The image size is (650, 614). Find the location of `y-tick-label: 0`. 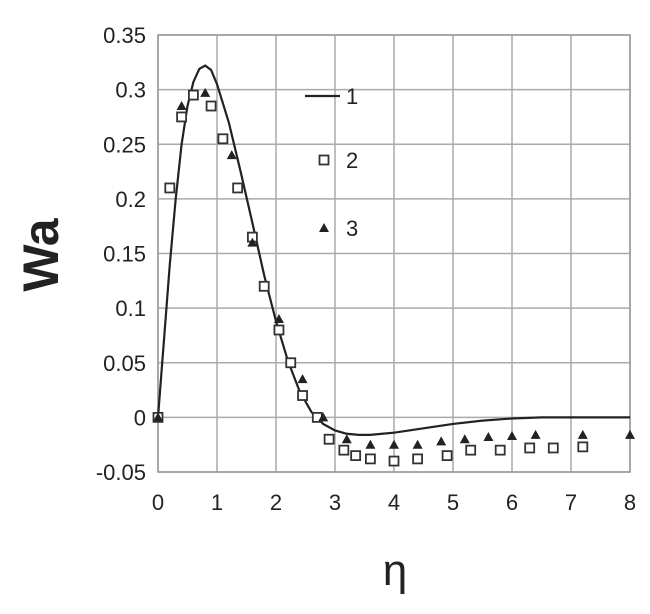

y-tick-label: 0 is located at coordinates (140, 417).